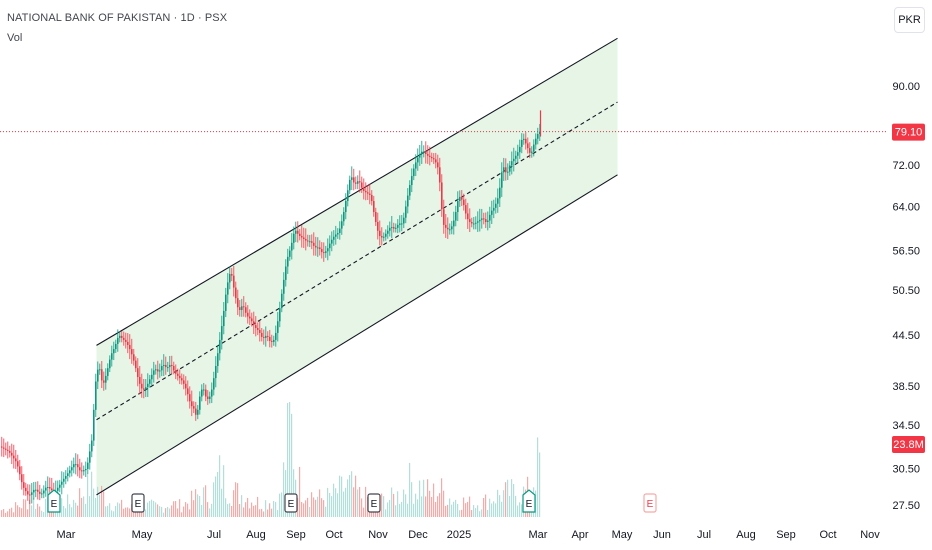  I want to click on y-tick-label: 27.50, so click(906, 506).